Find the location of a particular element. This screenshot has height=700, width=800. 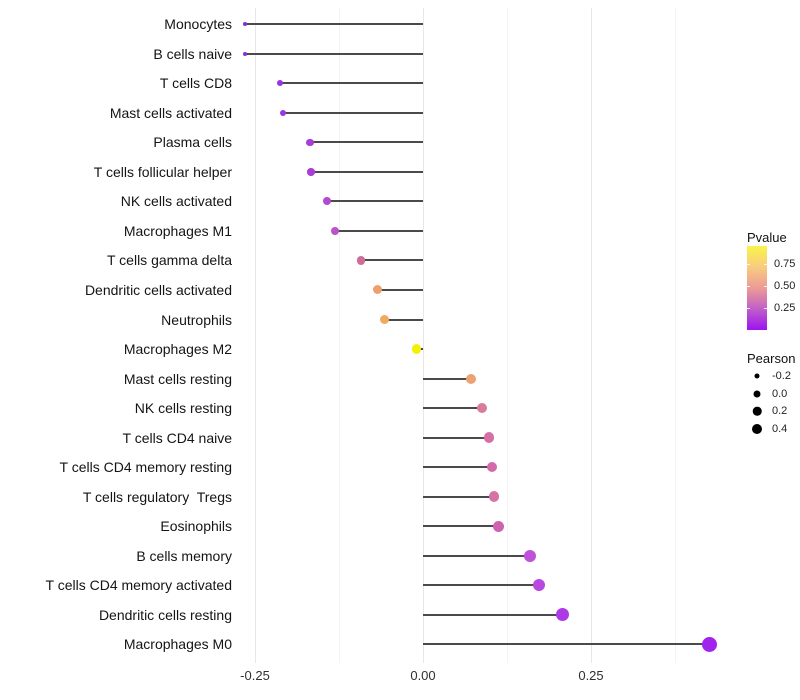

y-axis-label: Plasma cells is located at coordinates (192, 142).